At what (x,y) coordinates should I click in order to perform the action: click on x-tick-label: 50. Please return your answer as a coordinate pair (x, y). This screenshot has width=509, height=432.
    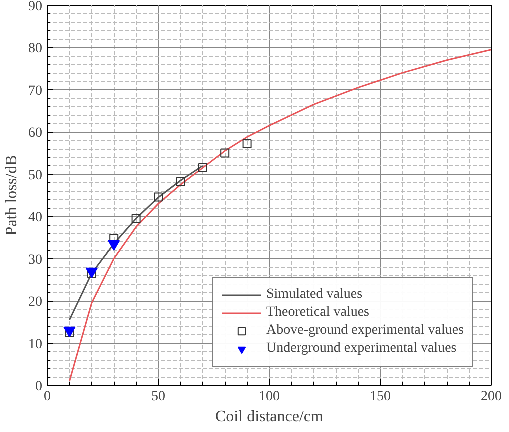
    Looking at the image, I should click on (159, 397).